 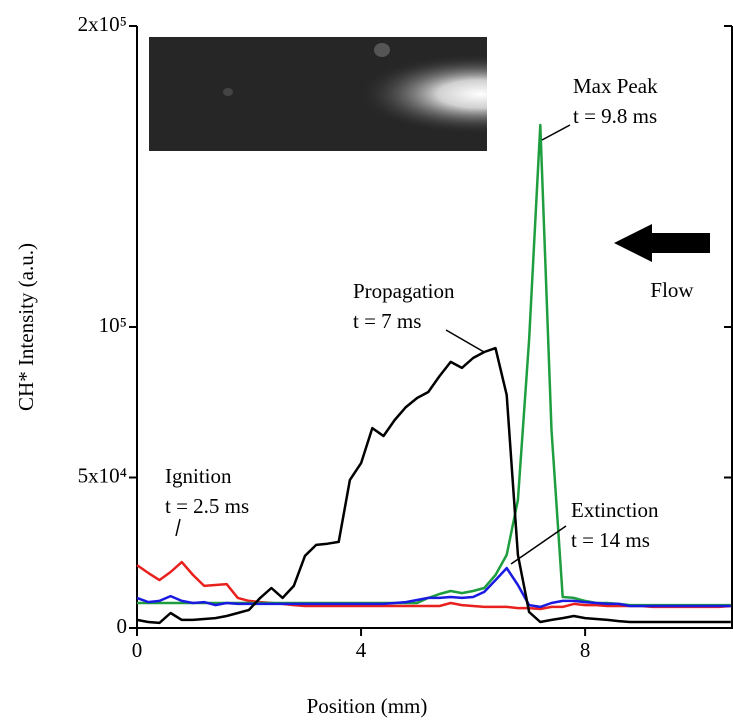 What do you see at coordinates (102, 475) in the screenshot?
I see `y-tick-label: 5x10⁴` at bounding box center [102, 475].